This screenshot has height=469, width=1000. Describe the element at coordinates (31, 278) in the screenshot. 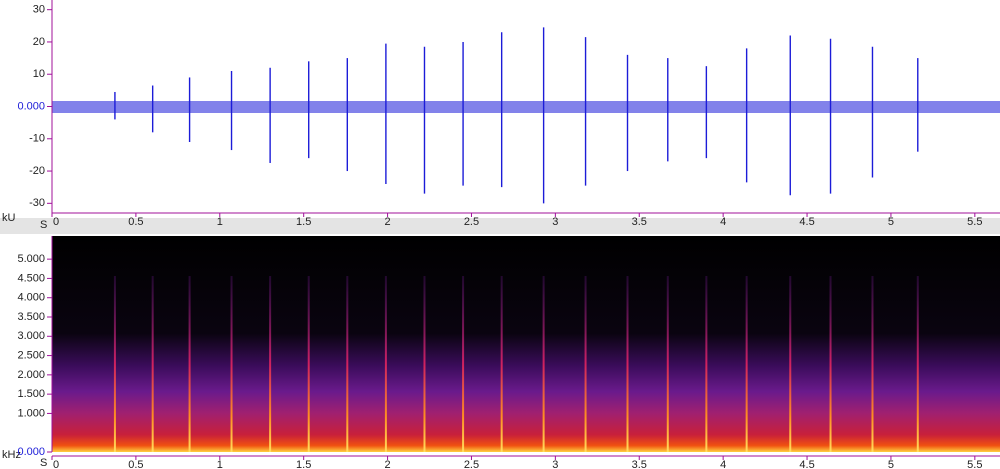

I see `y-tick-label: 4.500` at that location.